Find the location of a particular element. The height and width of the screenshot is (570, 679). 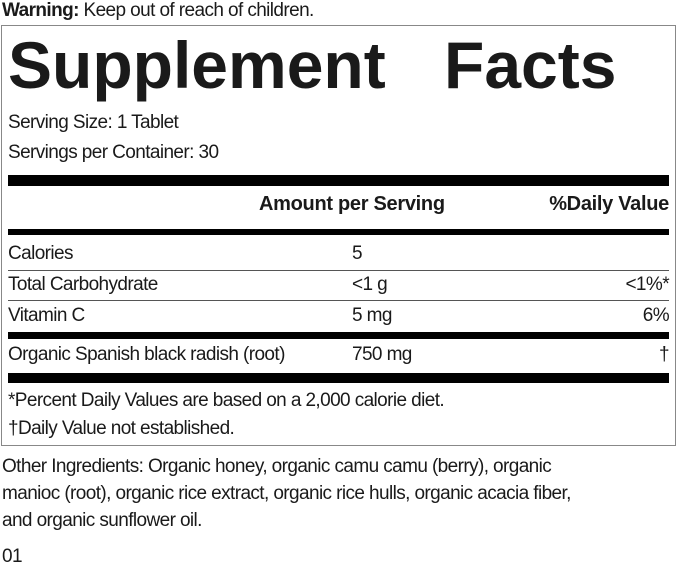

row-amount: 5 mg is located at coordinates (372, 315).